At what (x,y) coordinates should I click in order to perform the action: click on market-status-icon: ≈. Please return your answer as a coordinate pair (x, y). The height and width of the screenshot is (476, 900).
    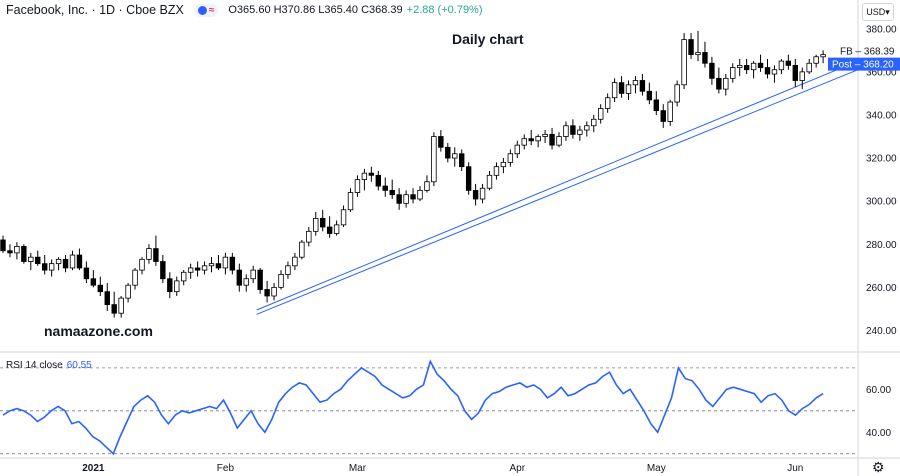
    Looking at the image, I should click on (206, 10).